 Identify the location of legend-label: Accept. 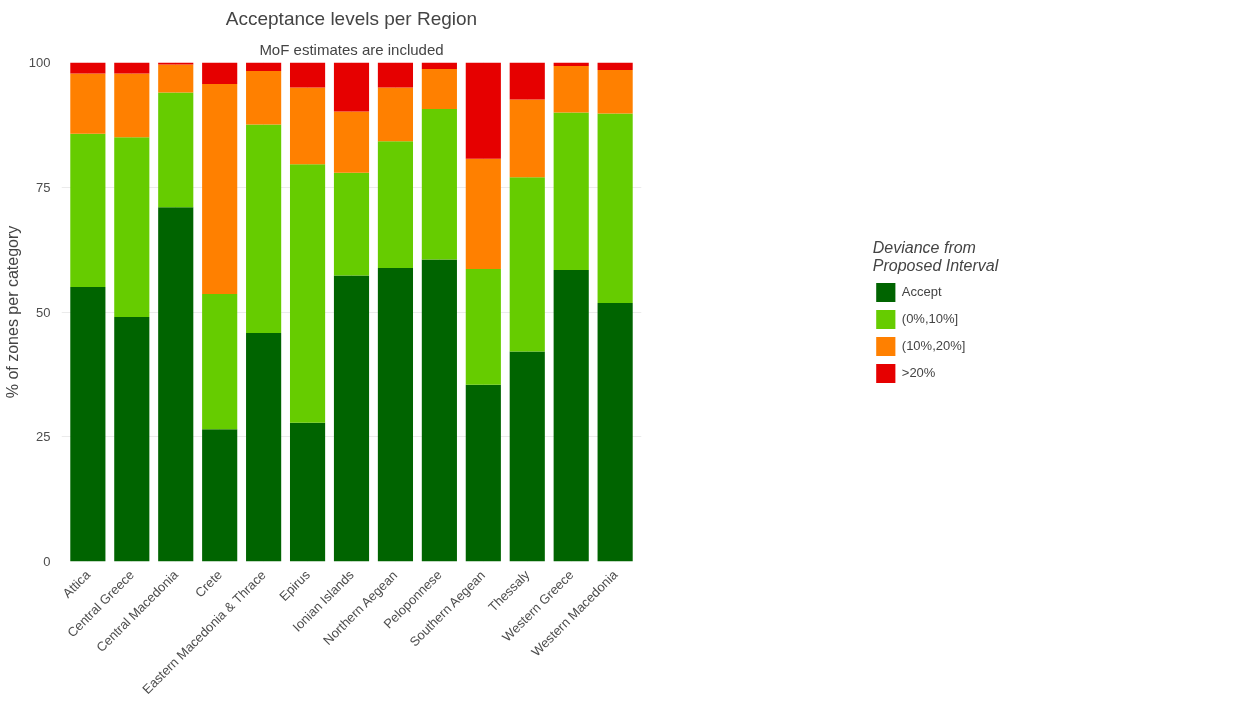
(921, 291).